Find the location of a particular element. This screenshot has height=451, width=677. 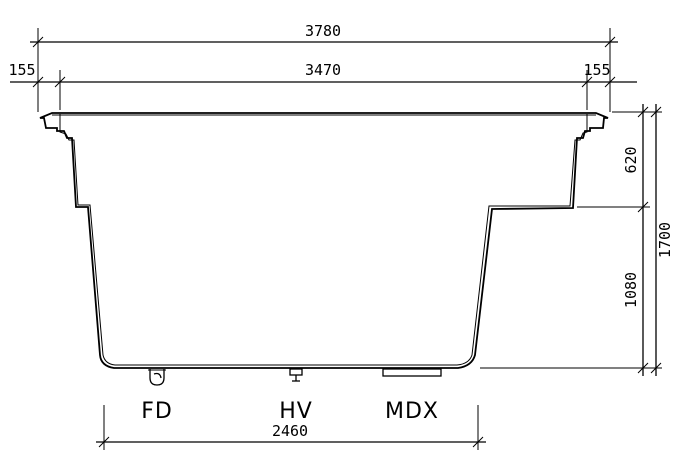

dimension-2460-label: 2460 is located at coordinates (290, 431).